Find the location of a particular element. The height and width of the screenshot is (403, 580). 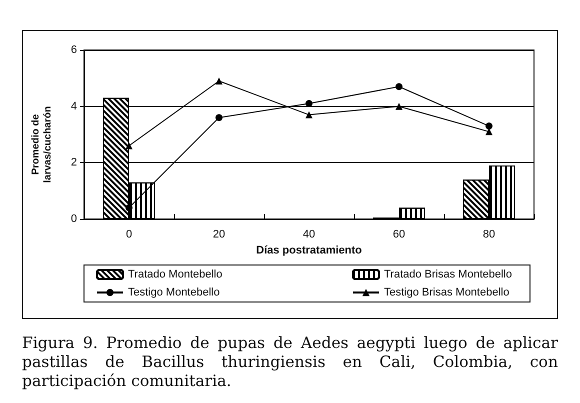

legend-label: Testigo Montebello is located at coordinates (174, 292).